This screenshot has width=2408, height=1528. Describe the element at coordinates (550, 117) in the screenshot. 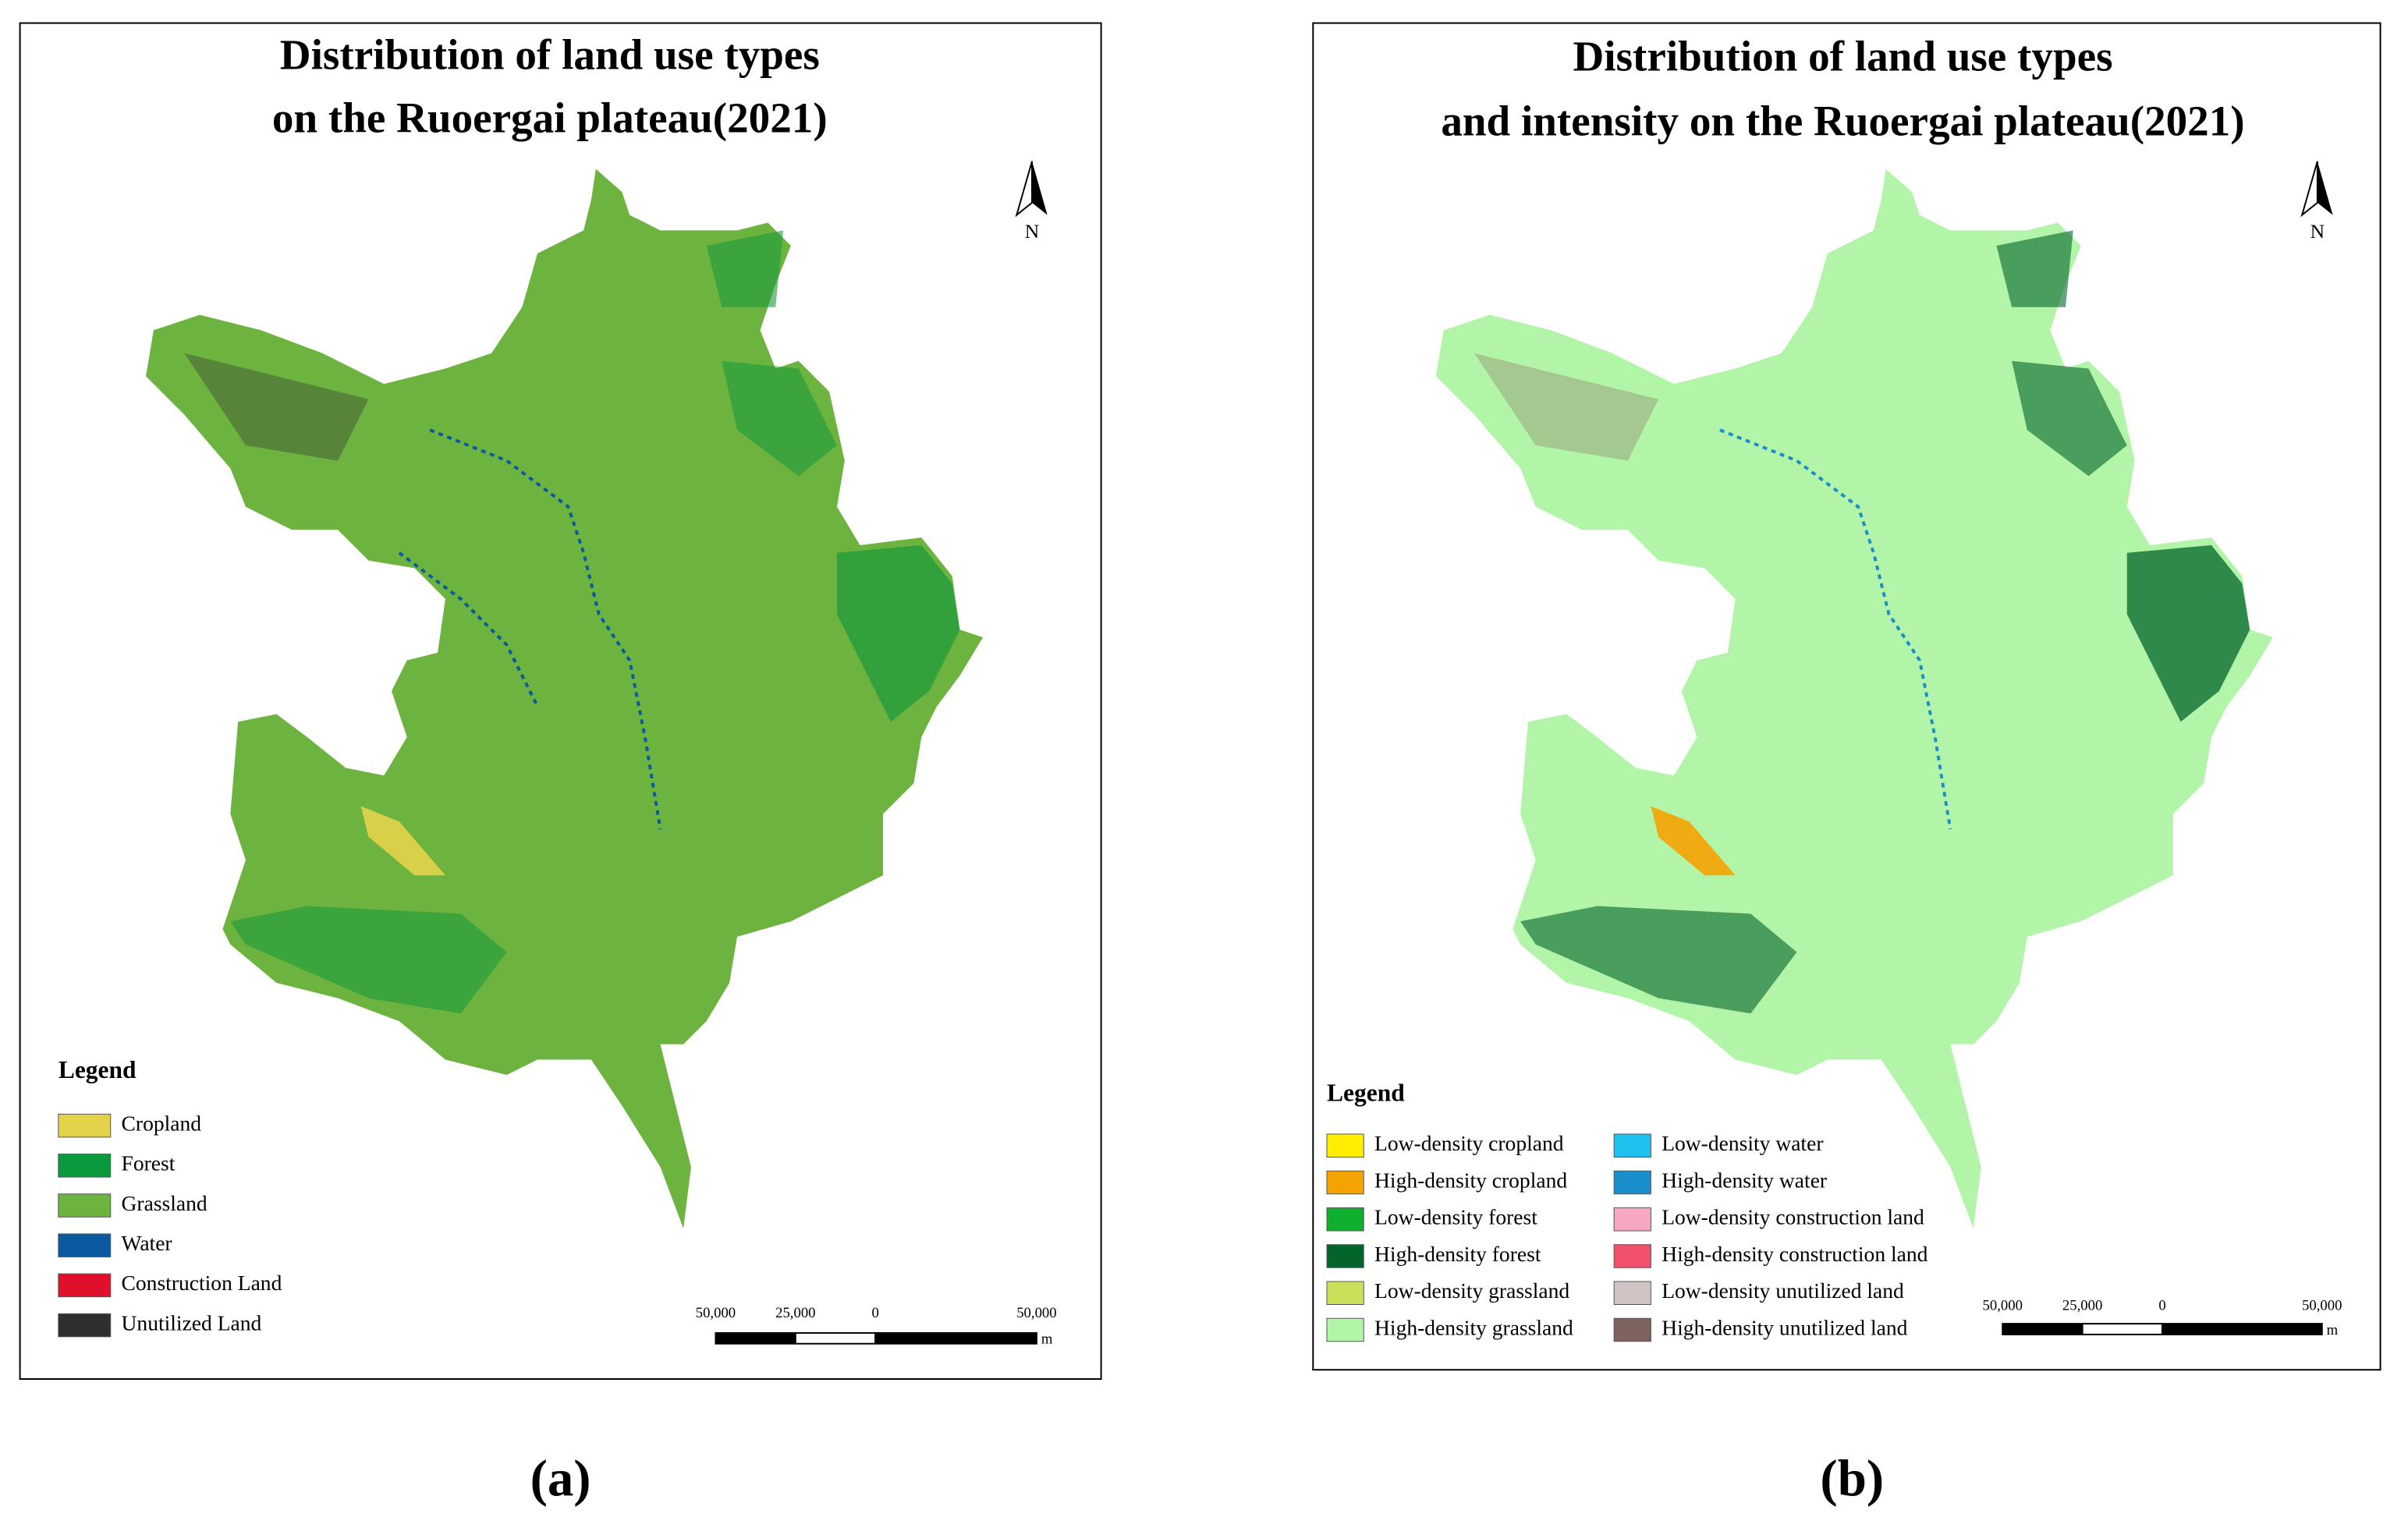

I see `map-title: on the Ruoergai plateau(2021)` at that location.